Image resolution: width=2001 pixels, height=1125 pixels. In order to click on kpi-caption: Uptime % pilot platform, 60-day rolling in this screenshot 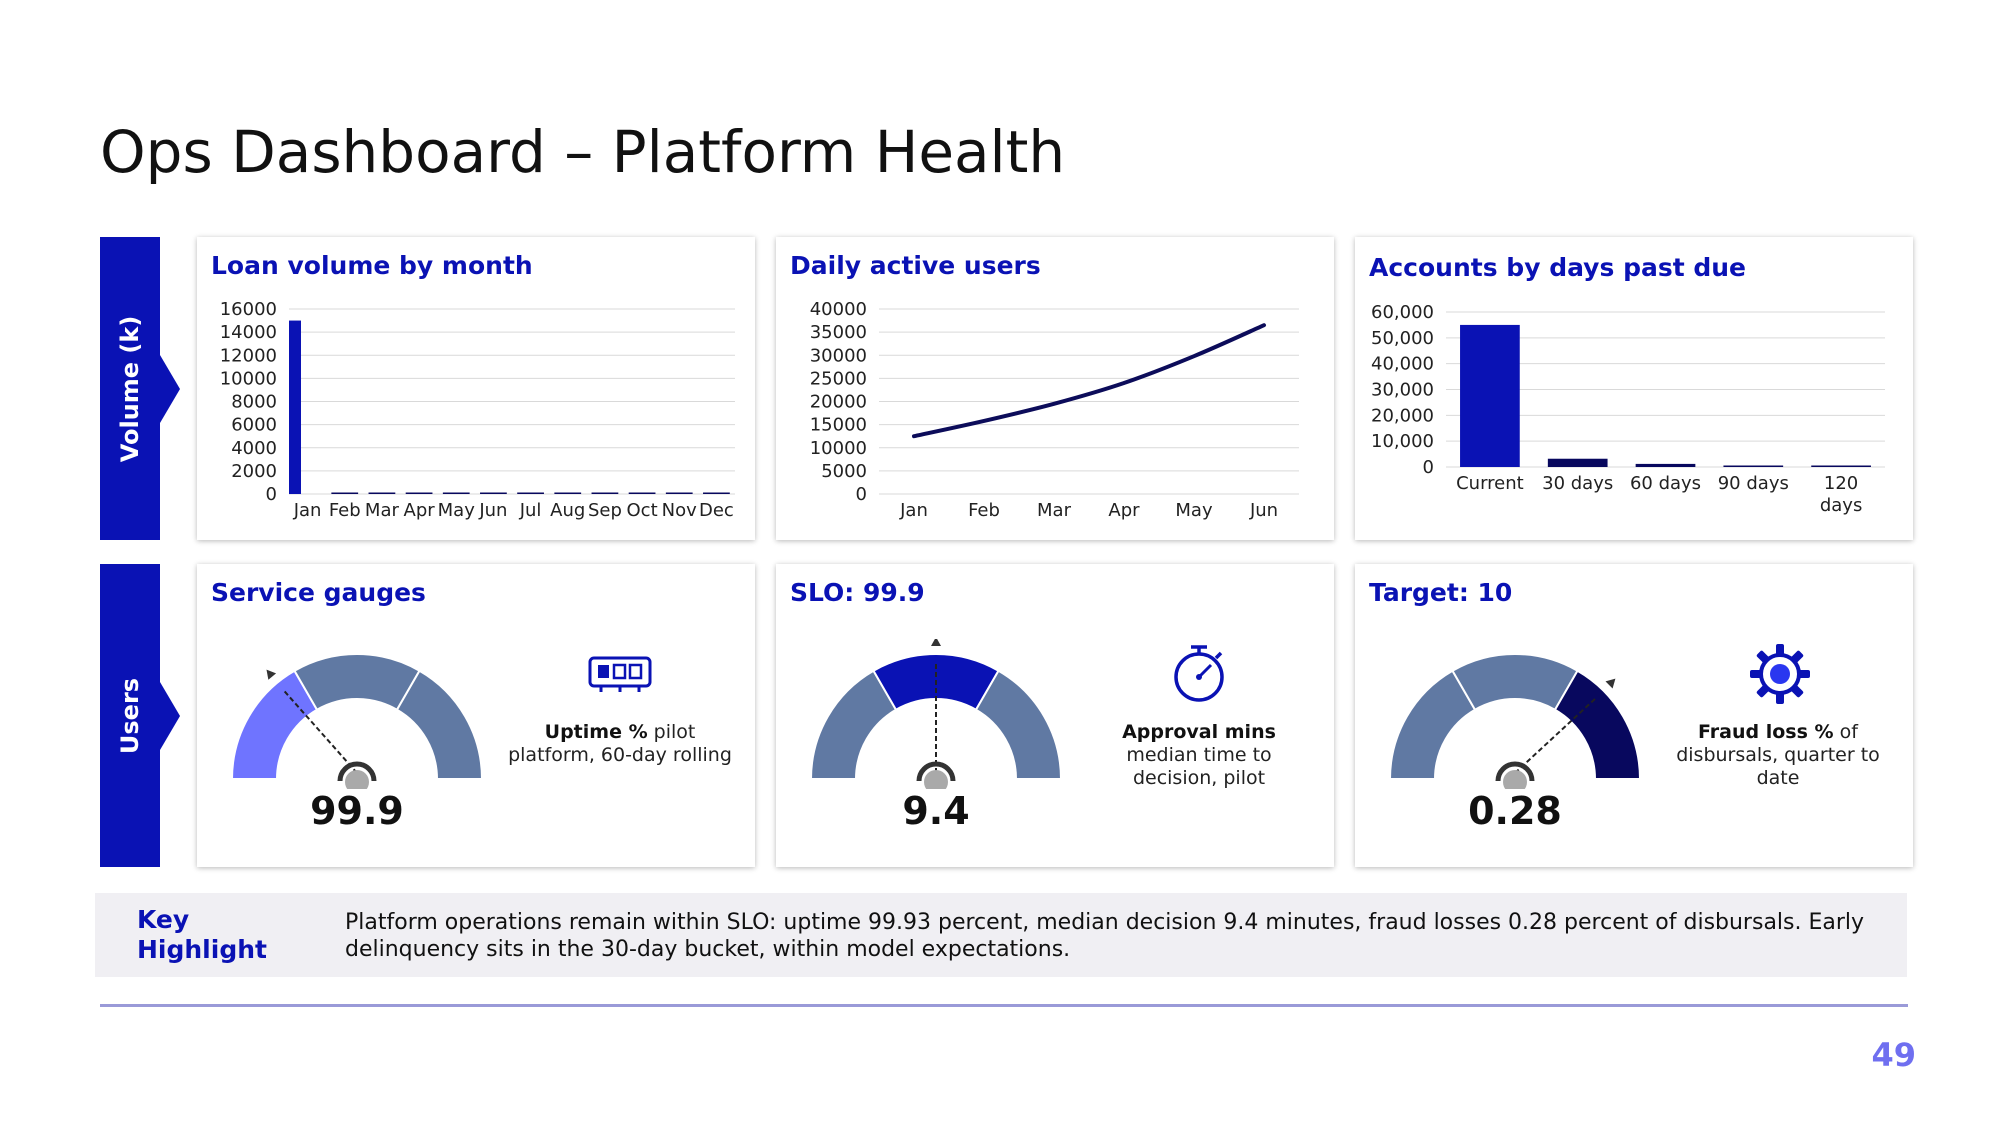, I will do `click(620, 744)`.